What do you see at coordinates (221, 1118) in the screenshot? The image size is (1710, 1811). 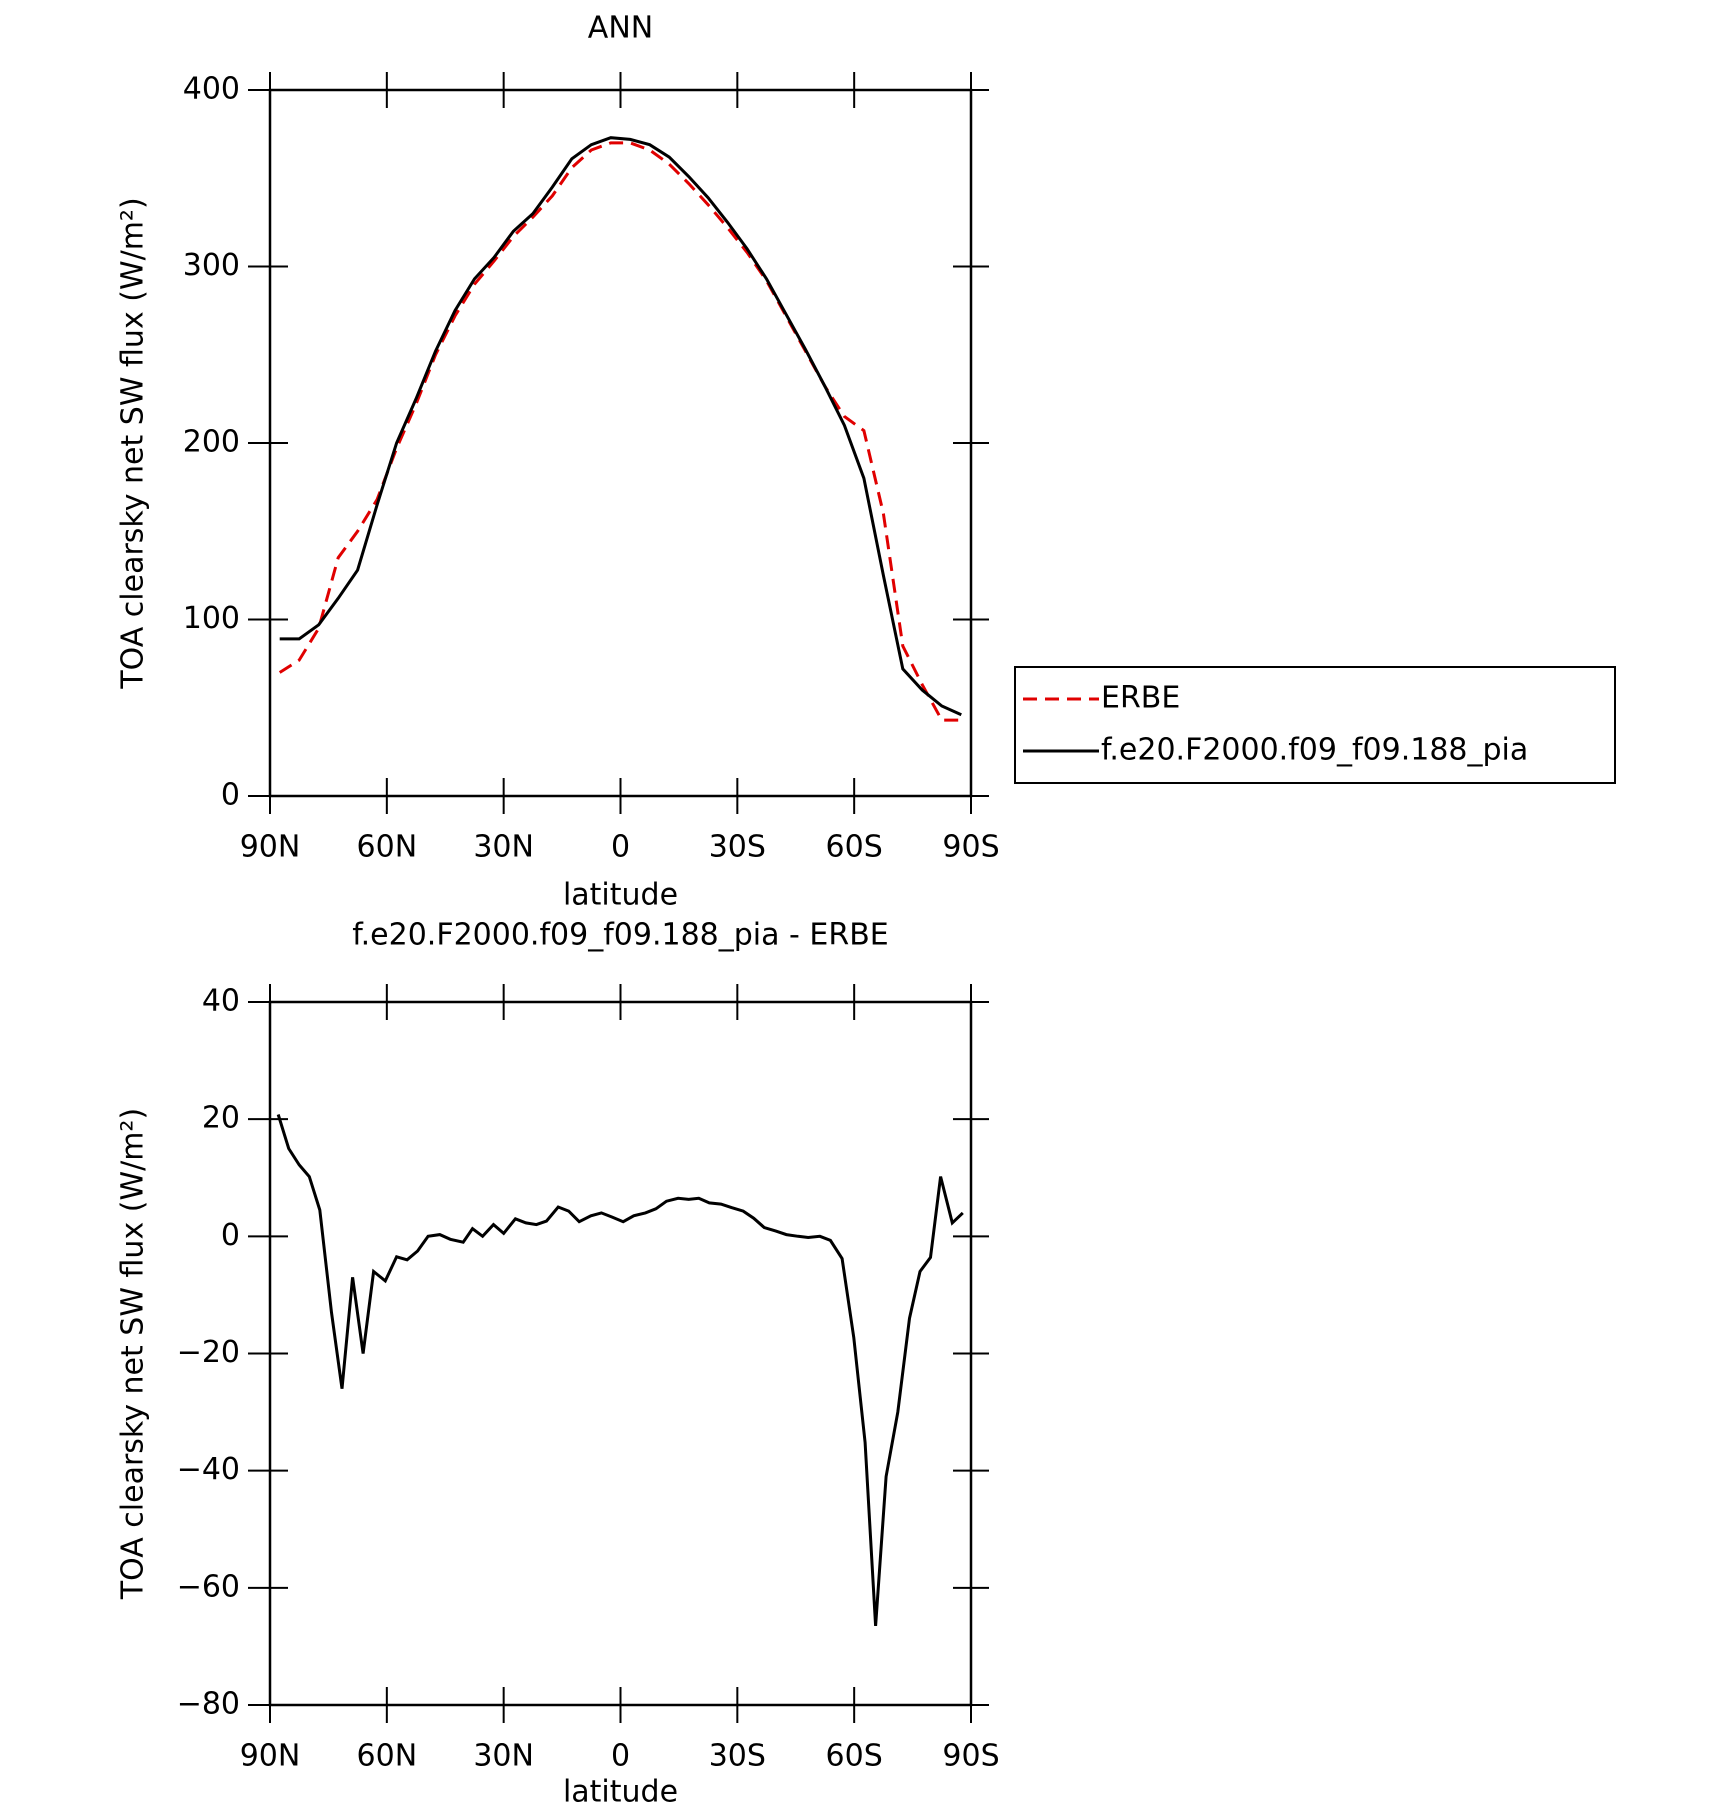 I see `y-tick-label: 20` at bounding box center [221, 1118].